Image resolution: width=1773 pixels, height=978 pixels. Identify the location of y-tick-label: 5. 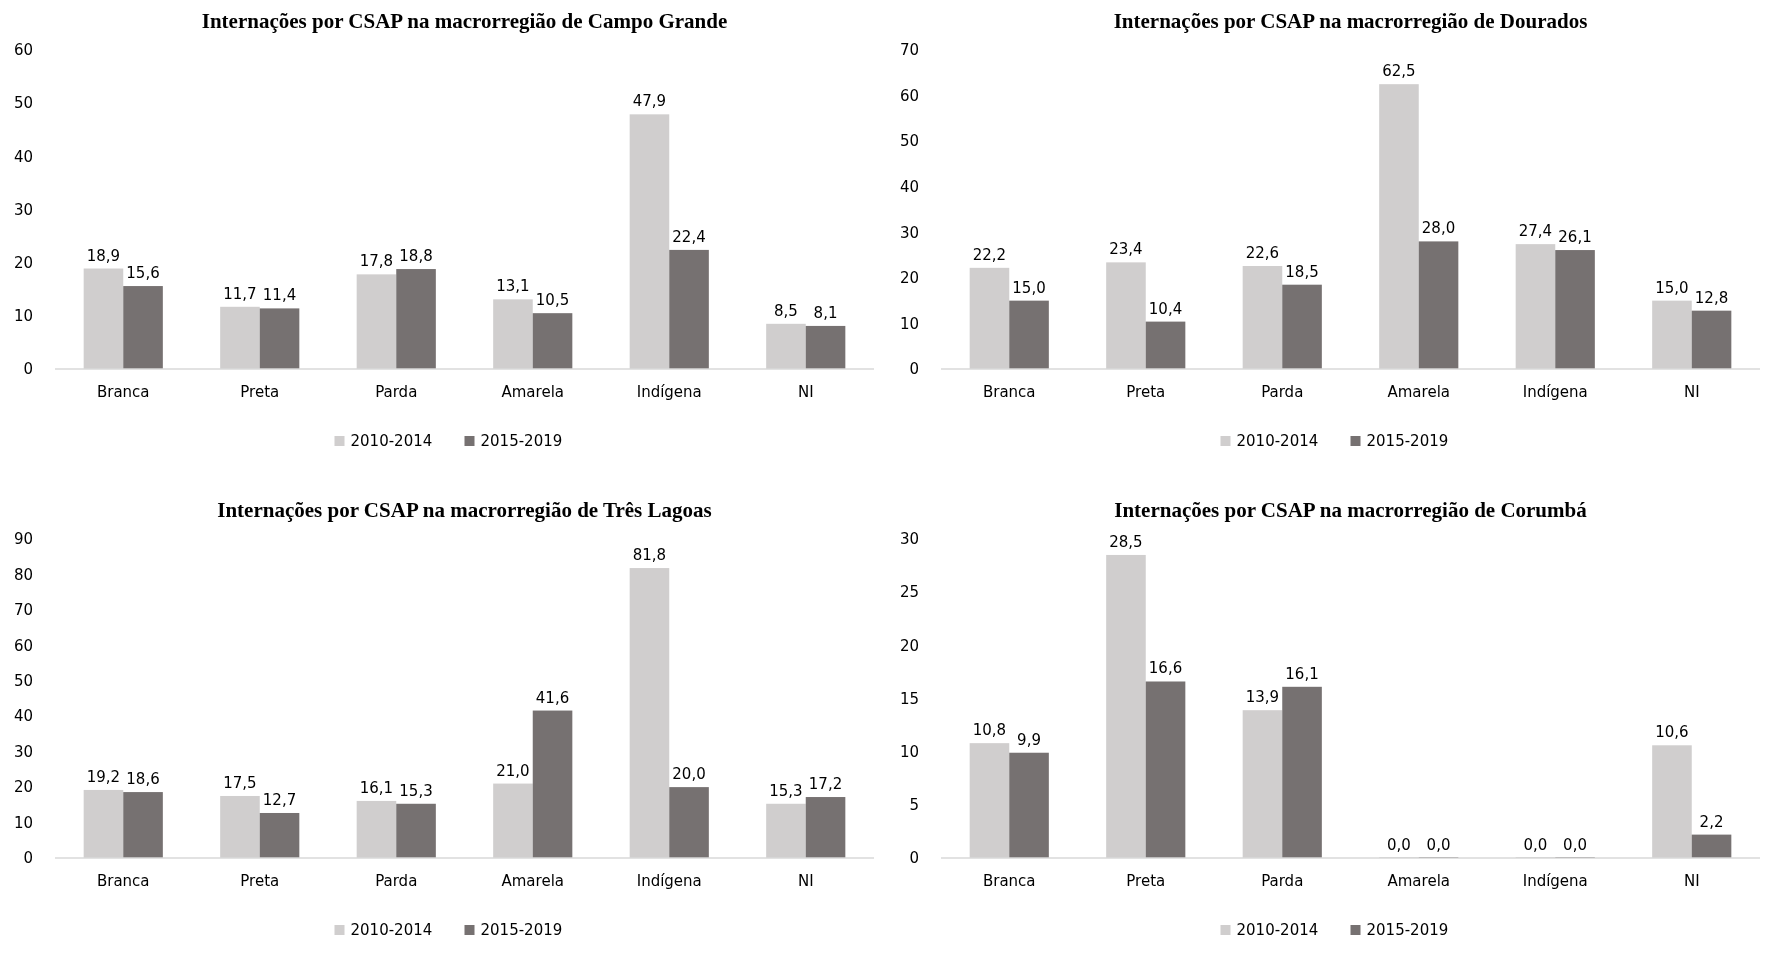
(914, 805).